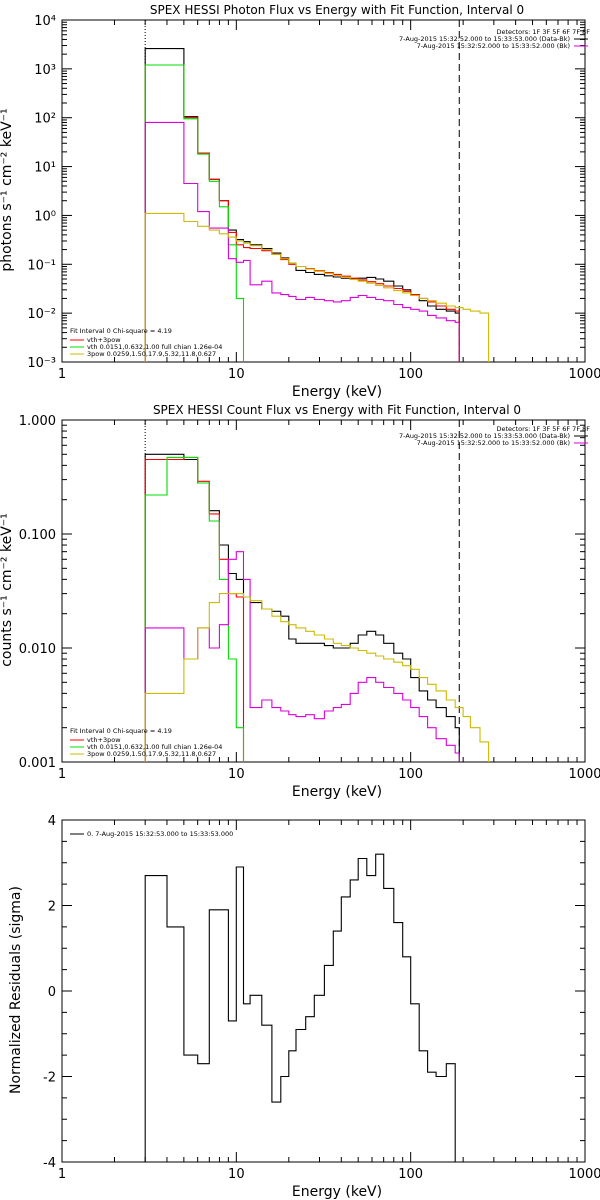 The image size is (600, 1200). Describe the element at coordinates (41, 314) in the screenshot. I see `y-tick-label: 10⁻²` at that location.